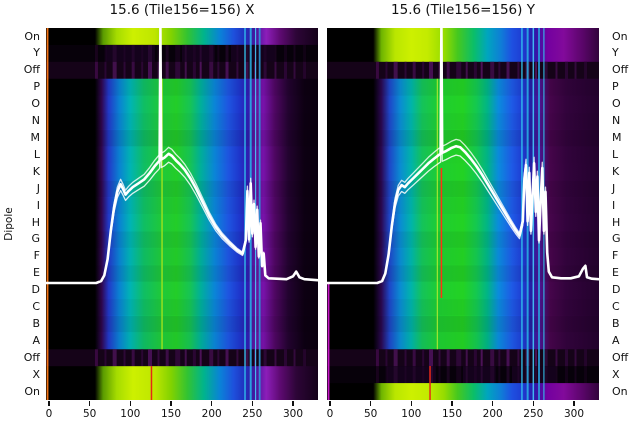 Image resolution: width=640 pixels, height=440 pixels. I want to click on dipole-label-left: Y, so click(36, 53).